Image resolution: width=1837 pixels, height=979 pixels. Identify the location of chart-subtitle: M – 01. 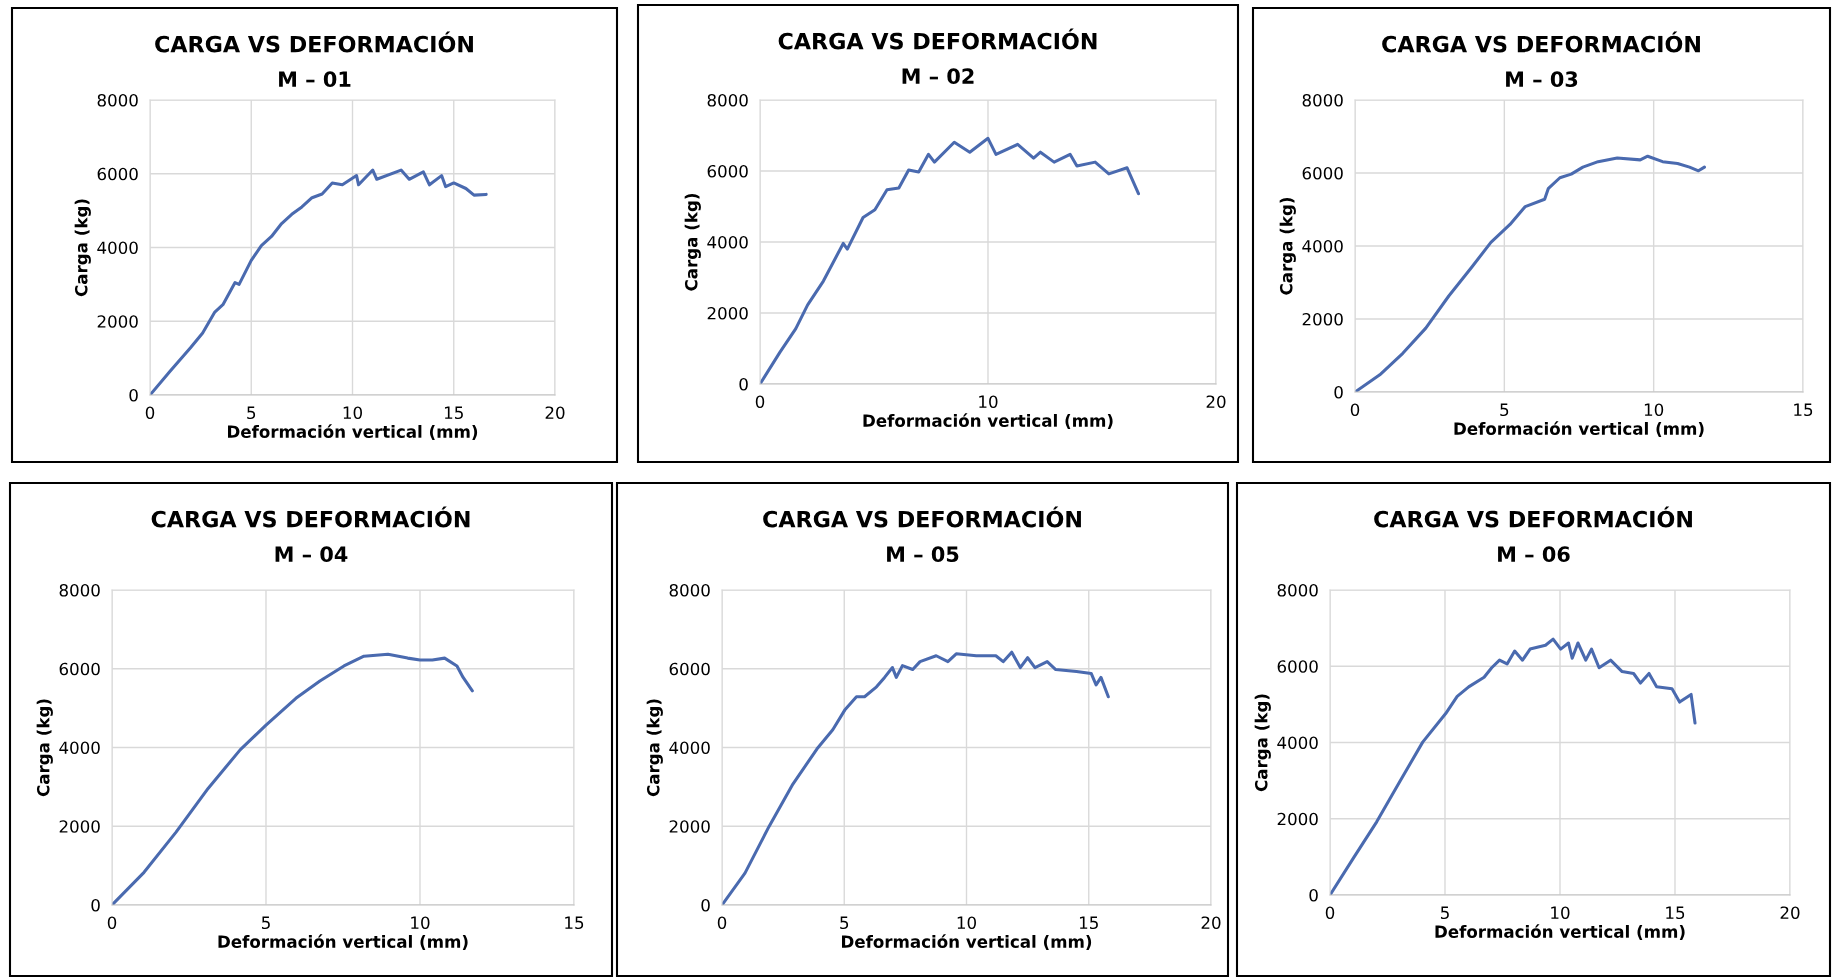
(315, 79).